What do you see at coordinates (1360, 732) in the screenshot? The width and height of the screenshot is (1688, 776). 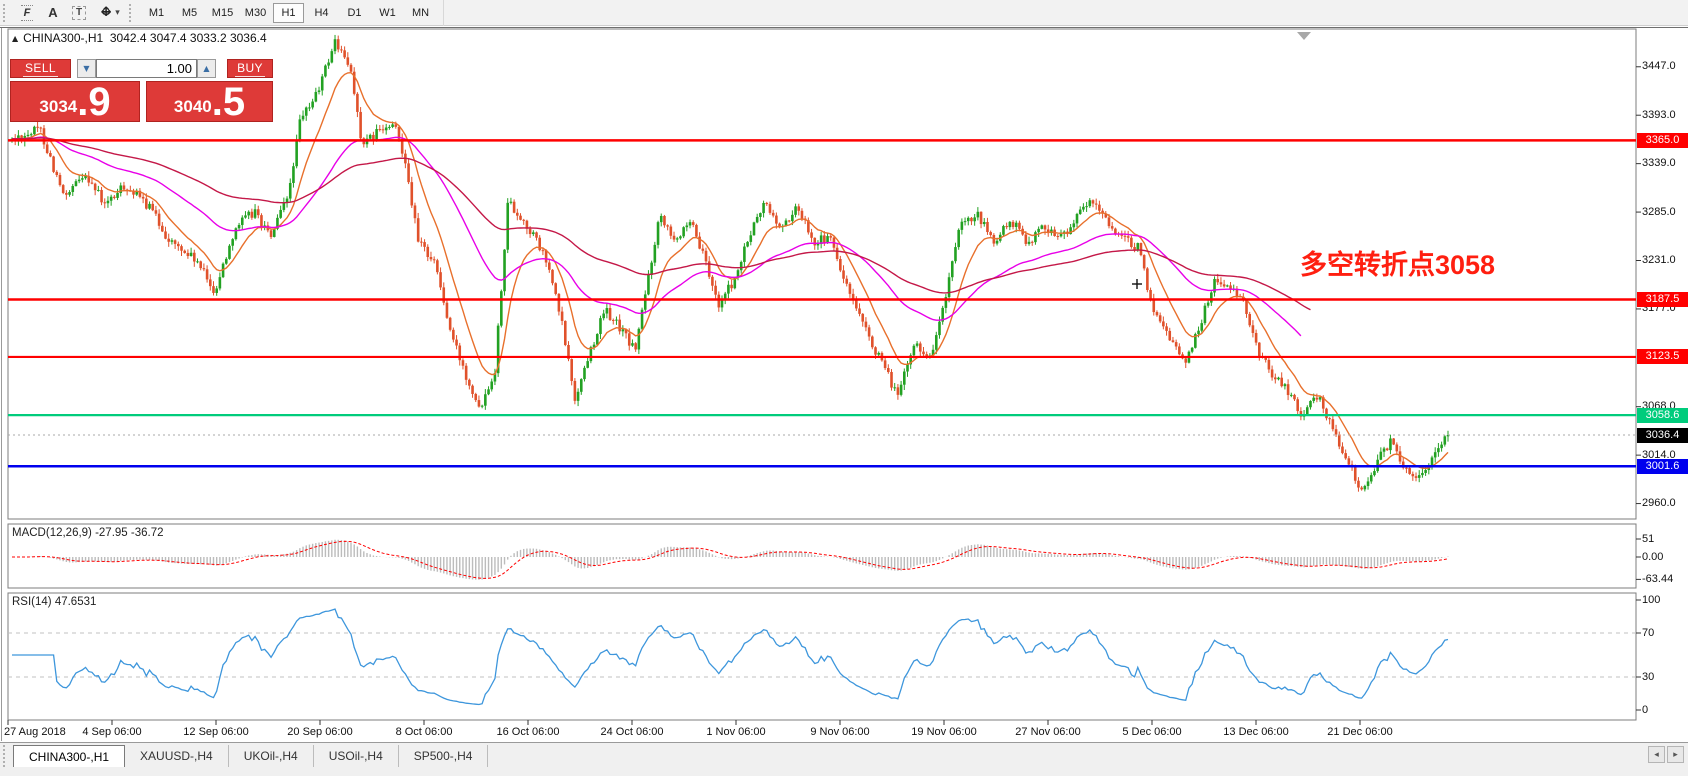 I see `date-tick-label: 21 Dec 06:00` at bounding box center [1360, 732].